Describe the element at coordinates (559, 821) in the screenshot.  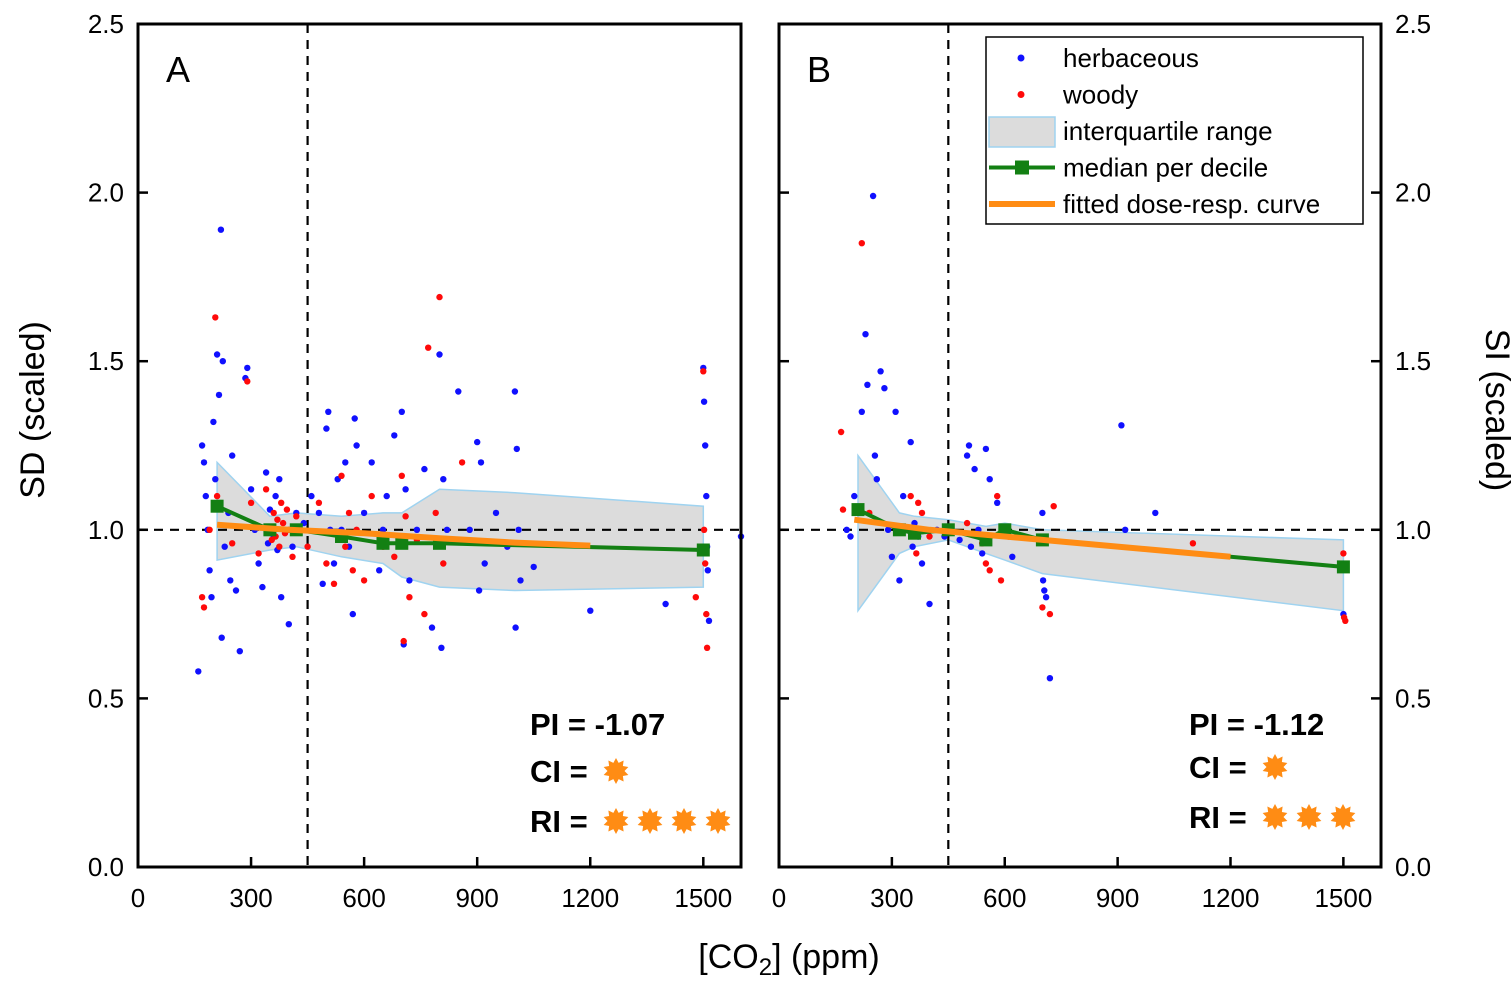
I see `ri-label-a: RI =` at that location.